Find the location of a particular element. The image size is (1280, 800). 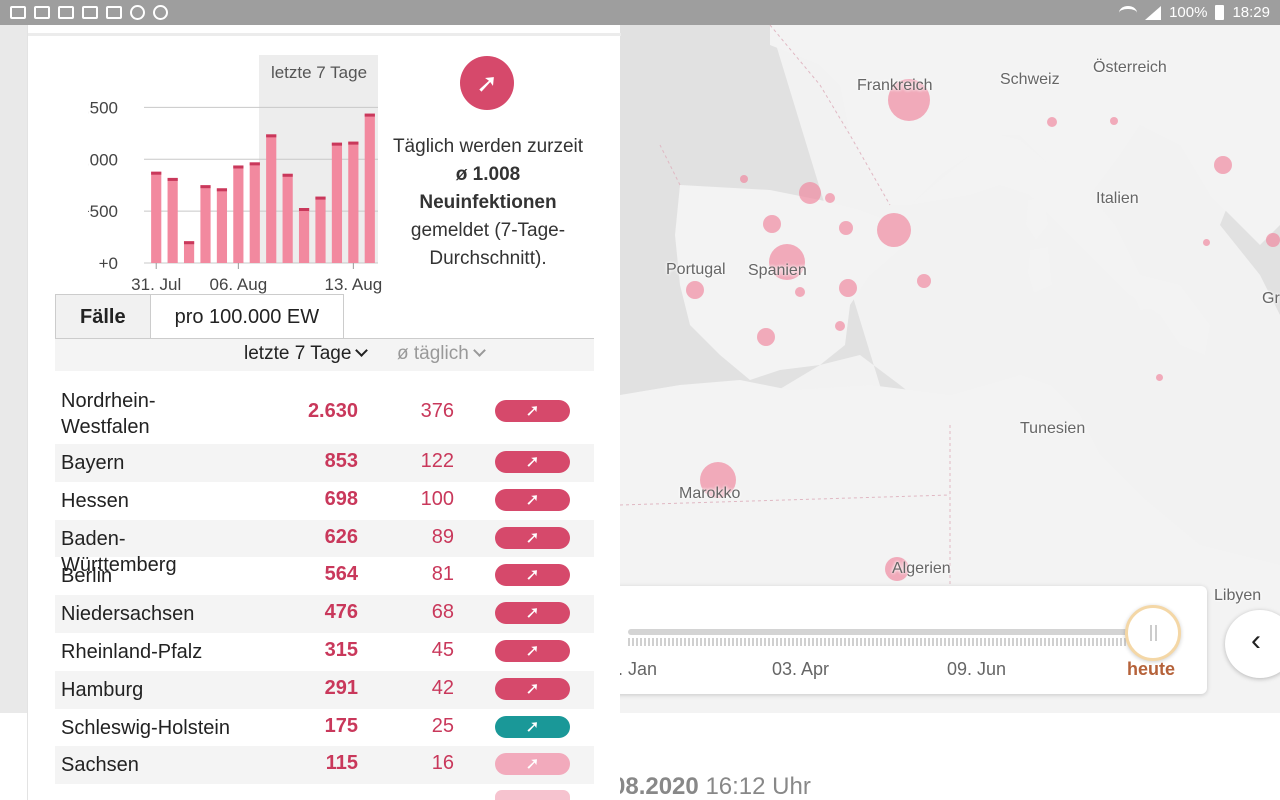

table-row: Hessen 698 100 ➚ is located at coordinates (324, 501).